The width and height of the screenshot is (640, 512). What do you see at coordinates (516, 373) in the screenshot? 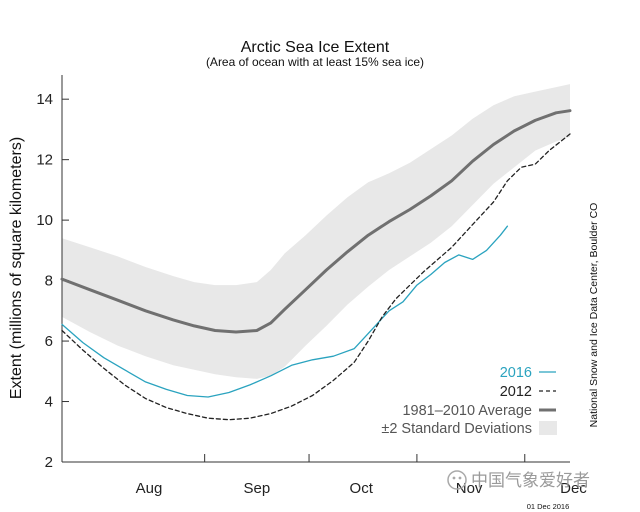
I see `legend-label-line-2016: 2016` at bounding box center [516, 373].